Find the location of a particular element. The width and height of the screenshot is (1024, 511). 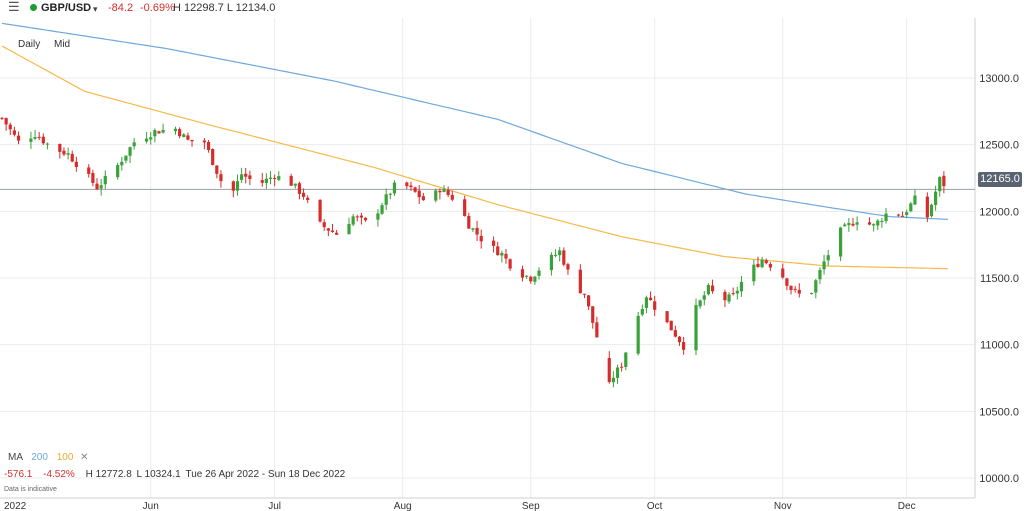

remove-indicator-icon: ✕ is located at coordinates (84, 457).